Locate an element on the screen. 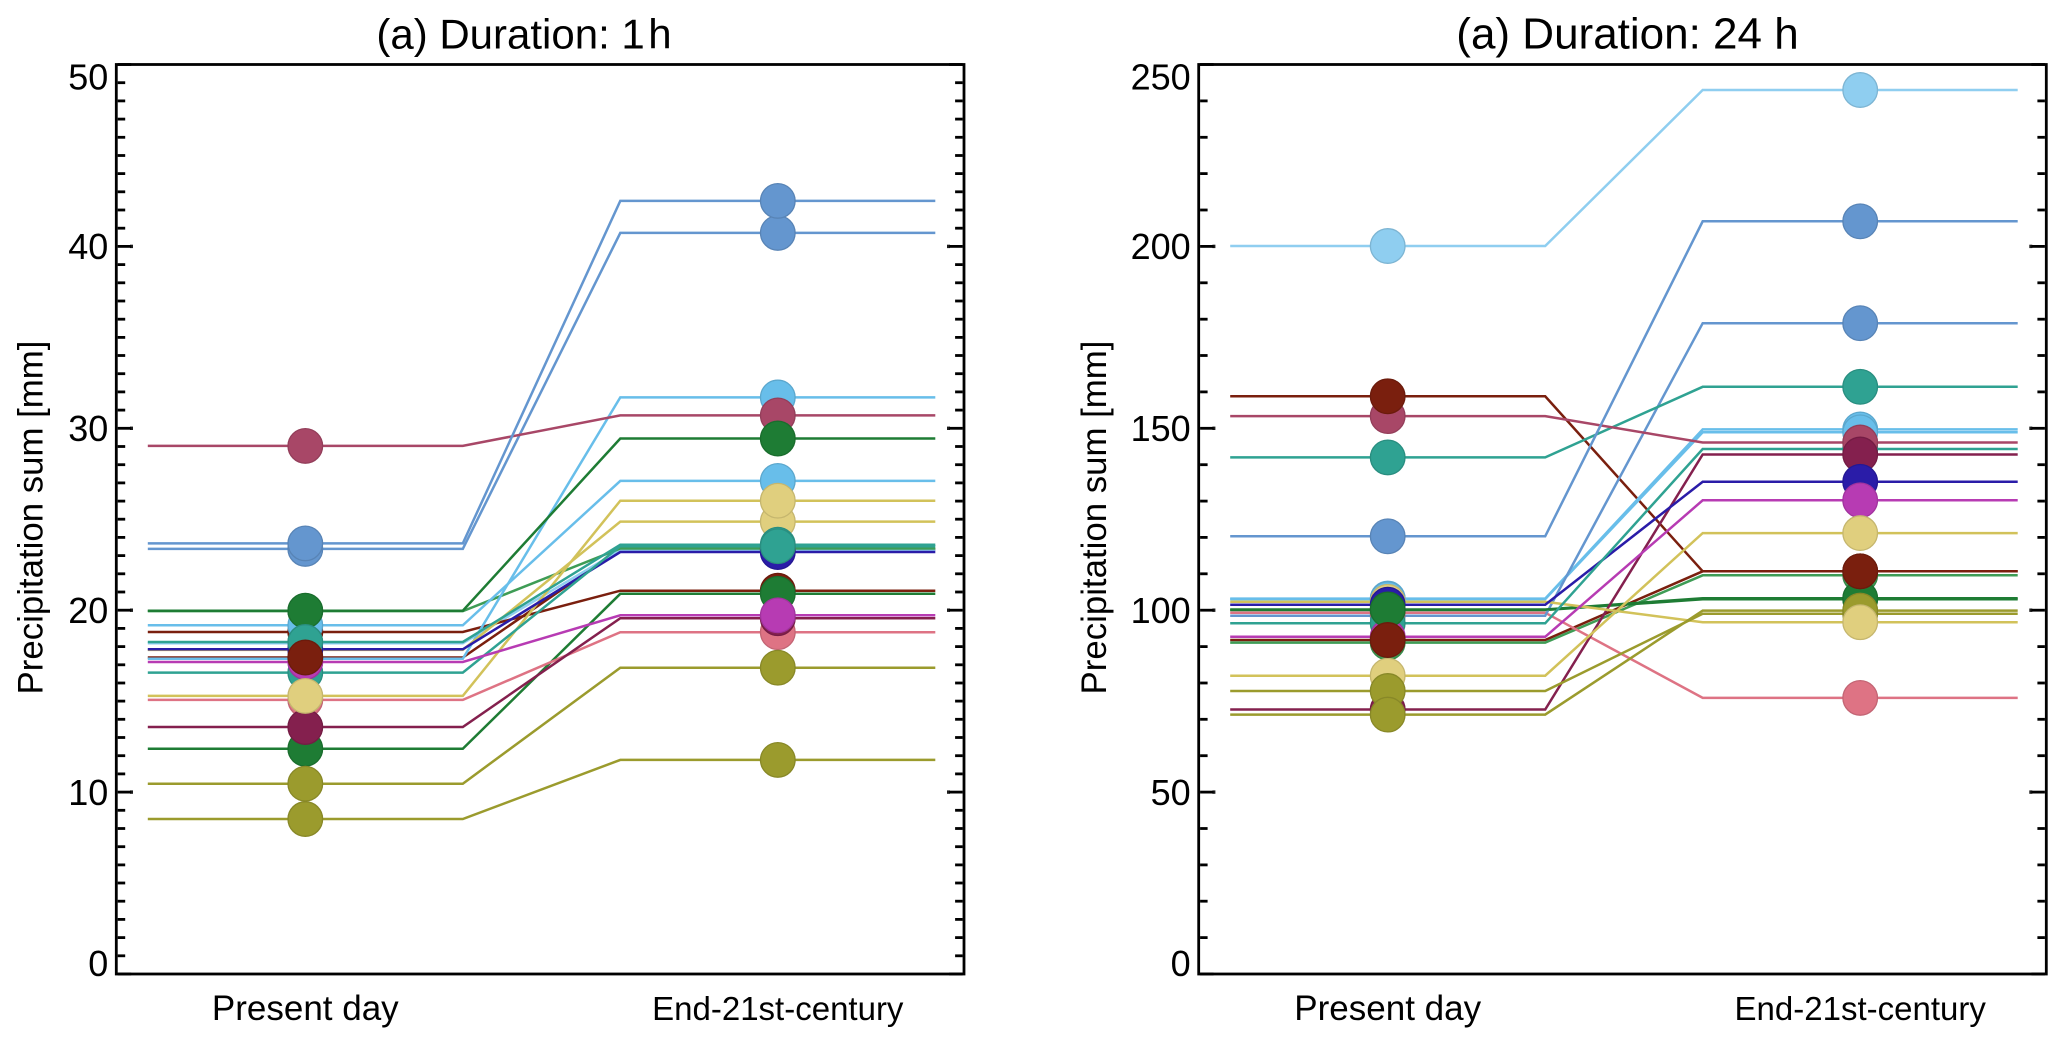  svg-text: 250 is located at coordinates (1161, 76).